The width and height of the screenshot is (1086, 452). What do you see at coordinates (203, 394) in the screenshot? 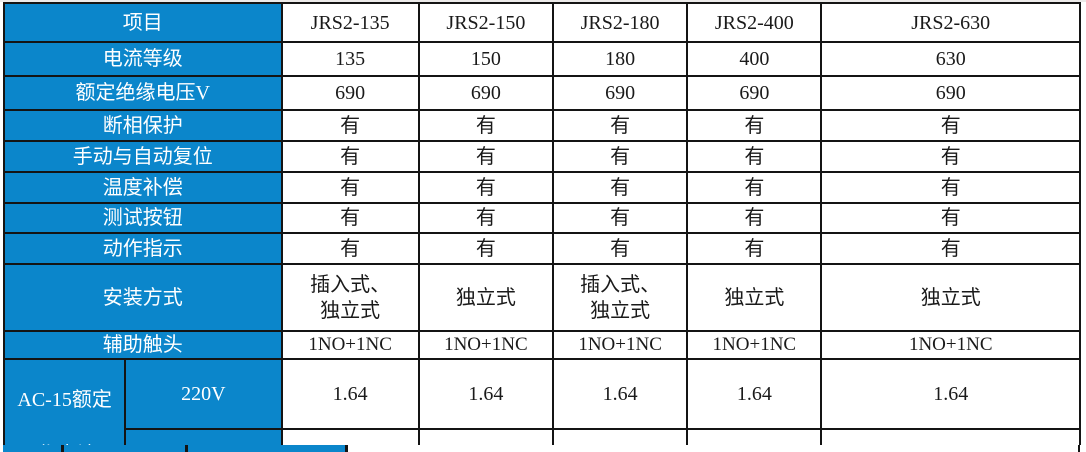
I see `row-sublabel-220v: 220V` at bounding box center [203, 394].